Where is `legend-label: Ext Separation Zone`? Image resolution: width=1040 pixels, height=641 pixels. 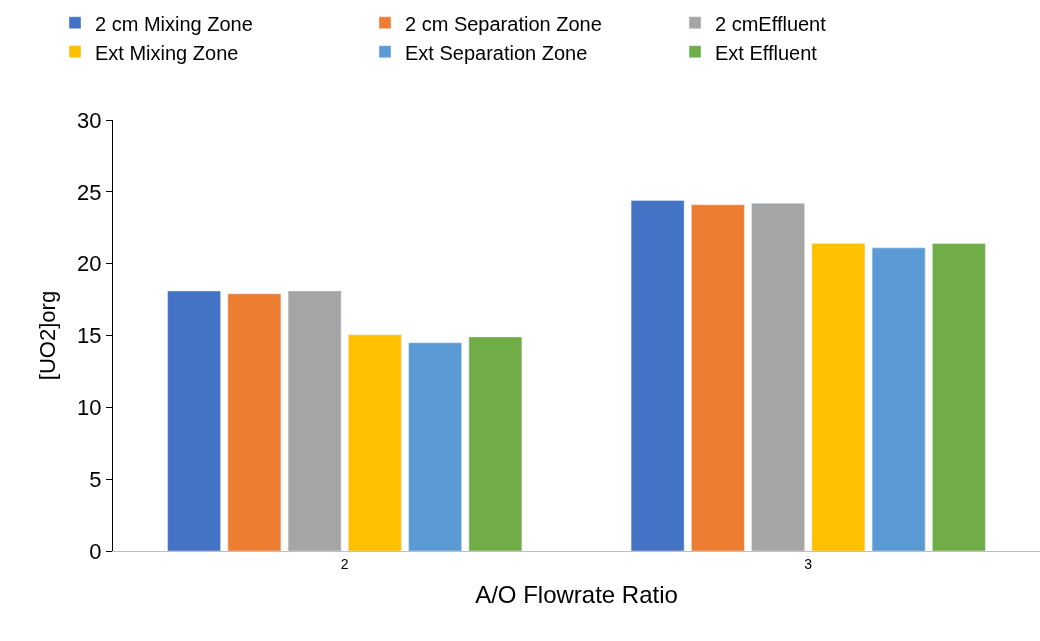 legend-label: Ext Separation Zone is located at coordinates (496, 52).